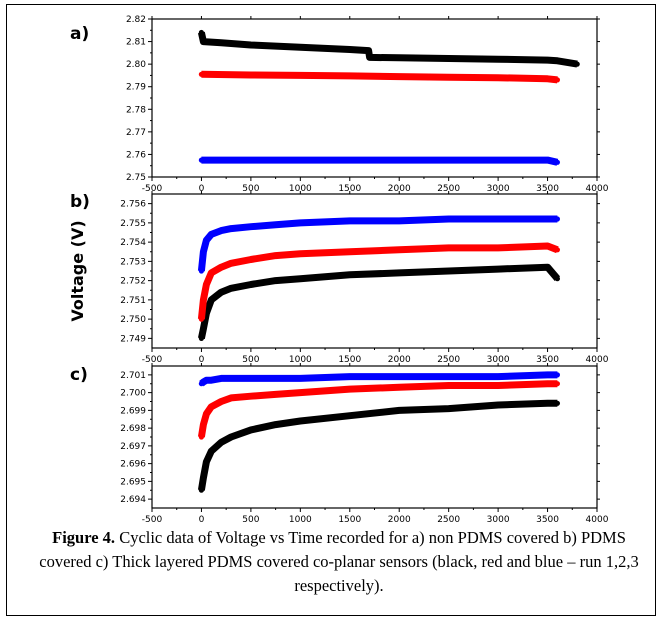 The image size is (664, 624). I want to click on panel-label: a), so click(79, 34).